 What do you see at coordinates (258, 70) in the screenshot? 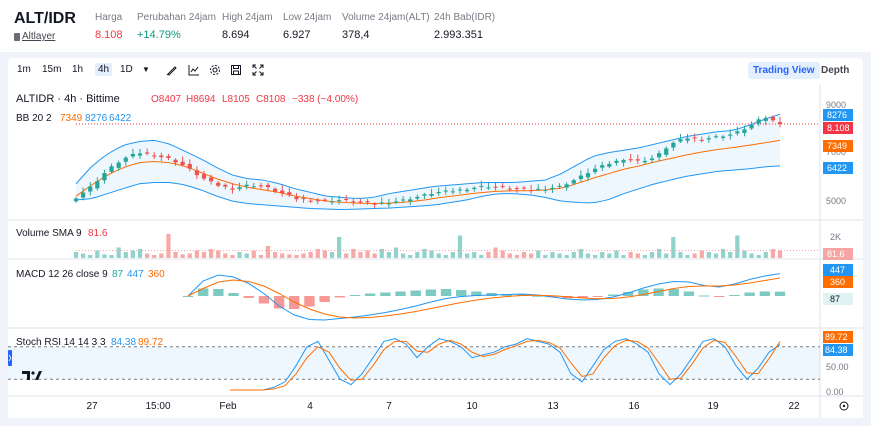
I see `fullscreen-icon` at bounding box center [258, 70].